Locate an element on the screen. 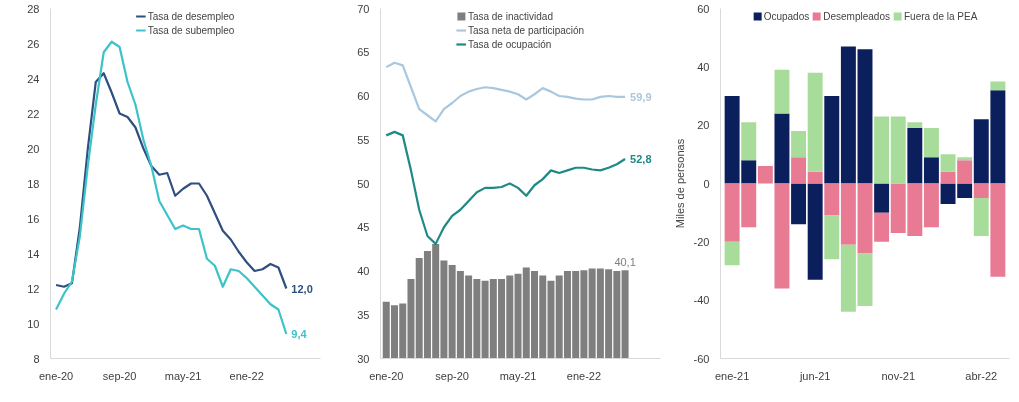 The height and width of the screenshot is (402, 1019). y-tick-label: 55 is located at coordinates (363, 139).